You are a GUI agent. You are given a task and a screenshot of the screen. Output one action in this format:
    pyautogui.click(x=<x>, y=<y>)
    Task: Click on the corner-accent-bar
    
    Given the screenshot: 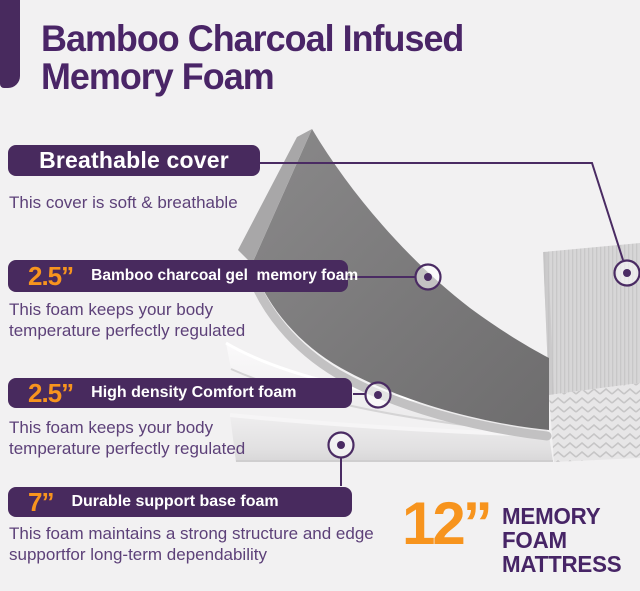 What is the action you would take?
    pyautogui.click(x=10, y=44)
    